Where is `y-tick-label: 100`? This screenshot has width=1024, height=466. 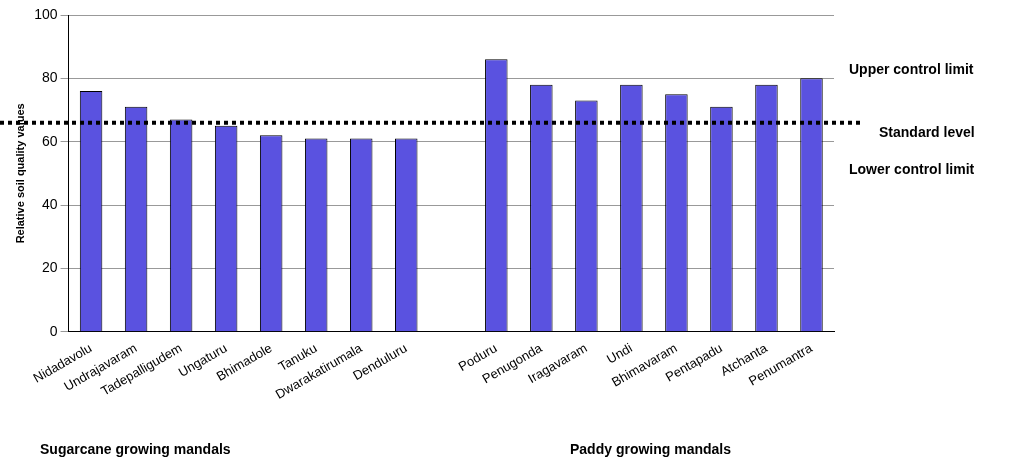 y-tick-label: 100 is located at coordinates (46, 13).